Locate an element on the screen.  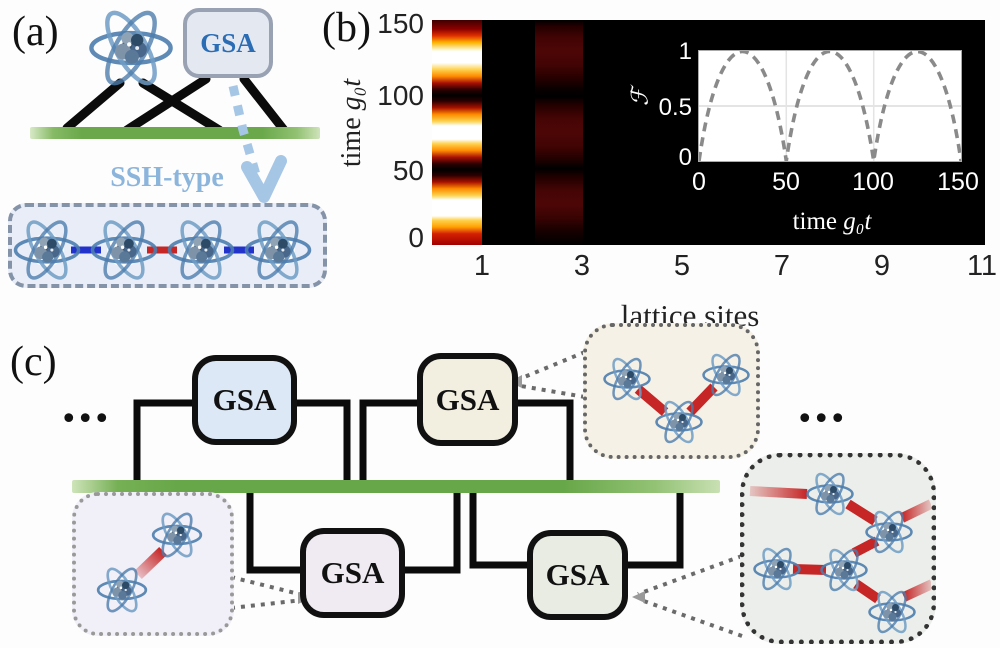
callout-pair-art is located at coordinates (149, 562).